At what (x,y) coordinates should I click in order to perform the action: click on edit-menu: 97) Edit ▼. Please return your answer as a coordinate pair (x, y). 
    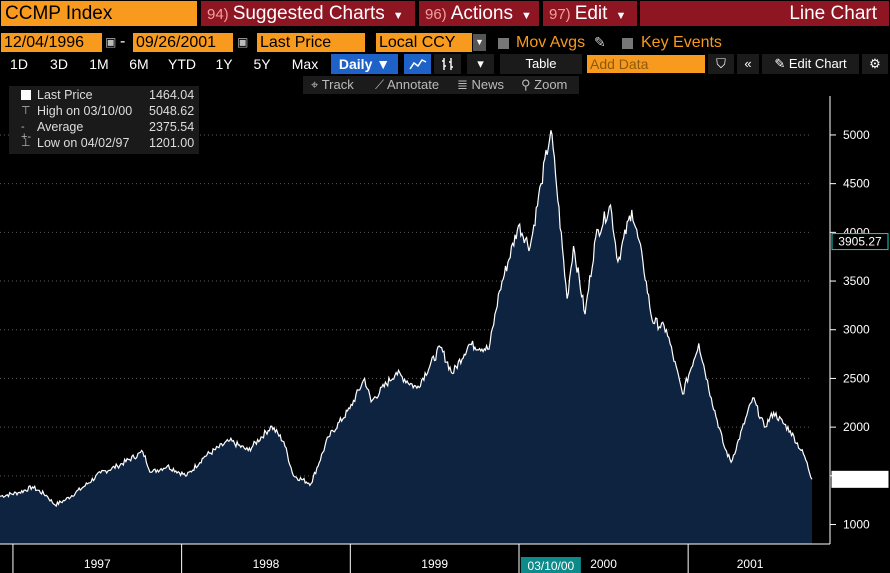
    Looking at the image, I should click on (590, 13).